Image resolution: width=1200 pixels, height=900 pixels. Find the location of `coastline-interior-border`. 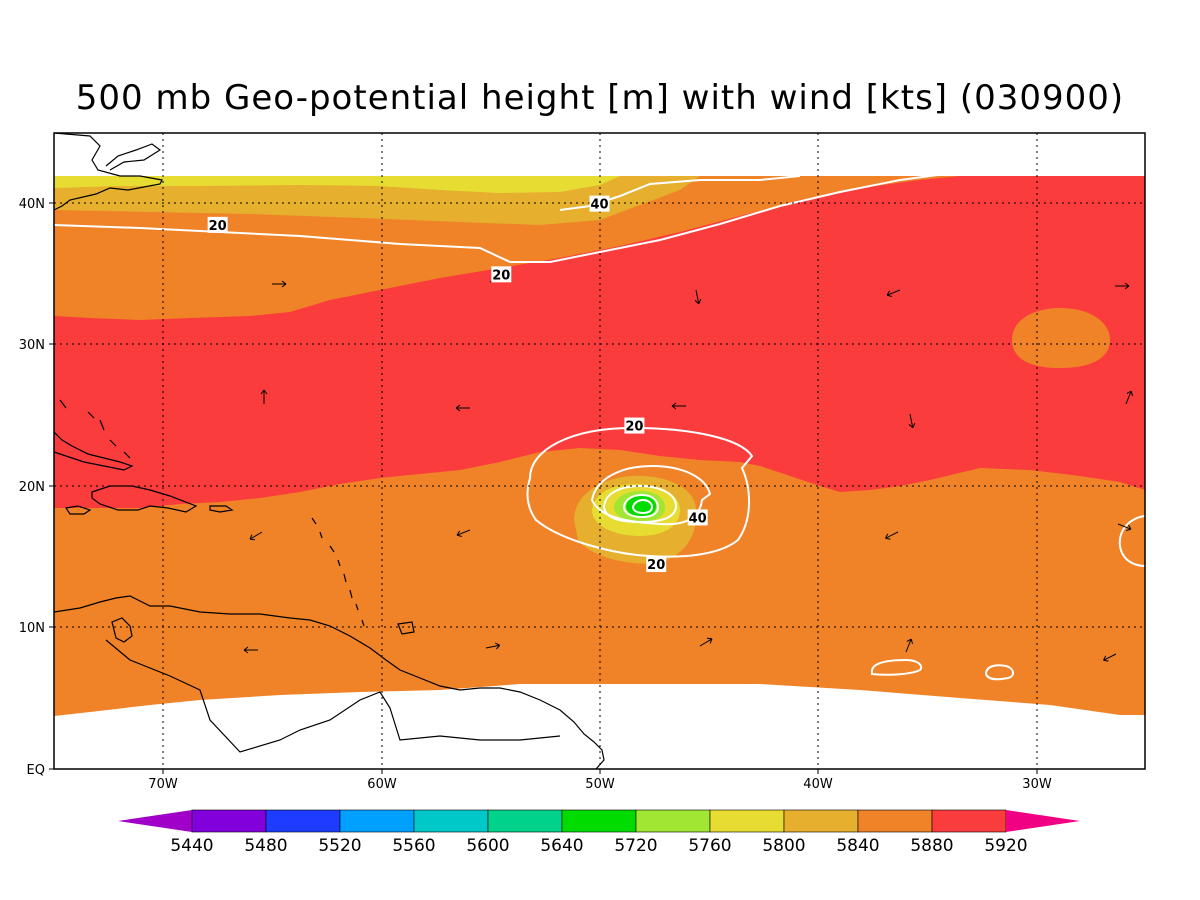

coastline-interior-border is located at coordinates (333, 696).